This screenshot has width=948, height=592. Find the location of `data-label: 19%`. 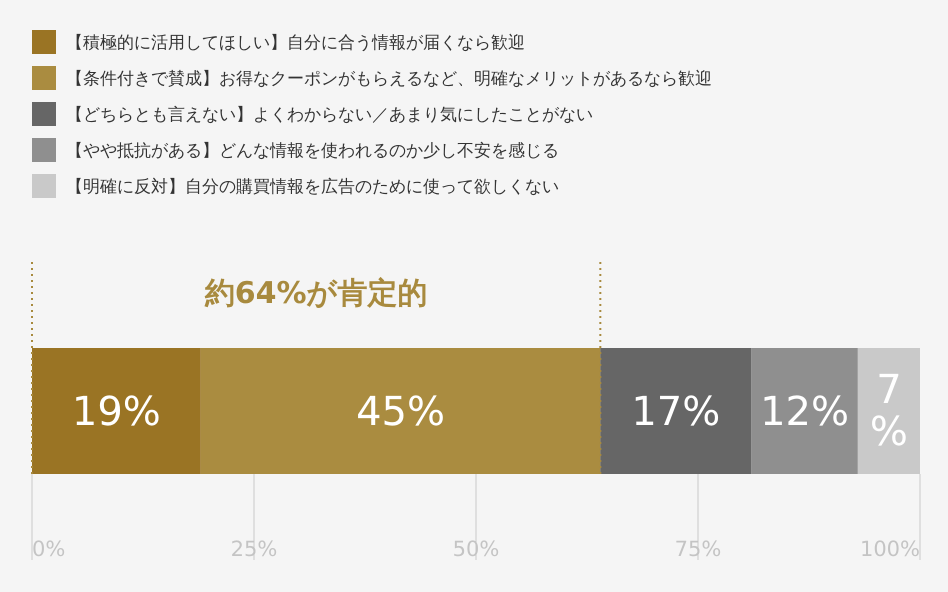

data-label: 19% is located at coordinates (116, 412).